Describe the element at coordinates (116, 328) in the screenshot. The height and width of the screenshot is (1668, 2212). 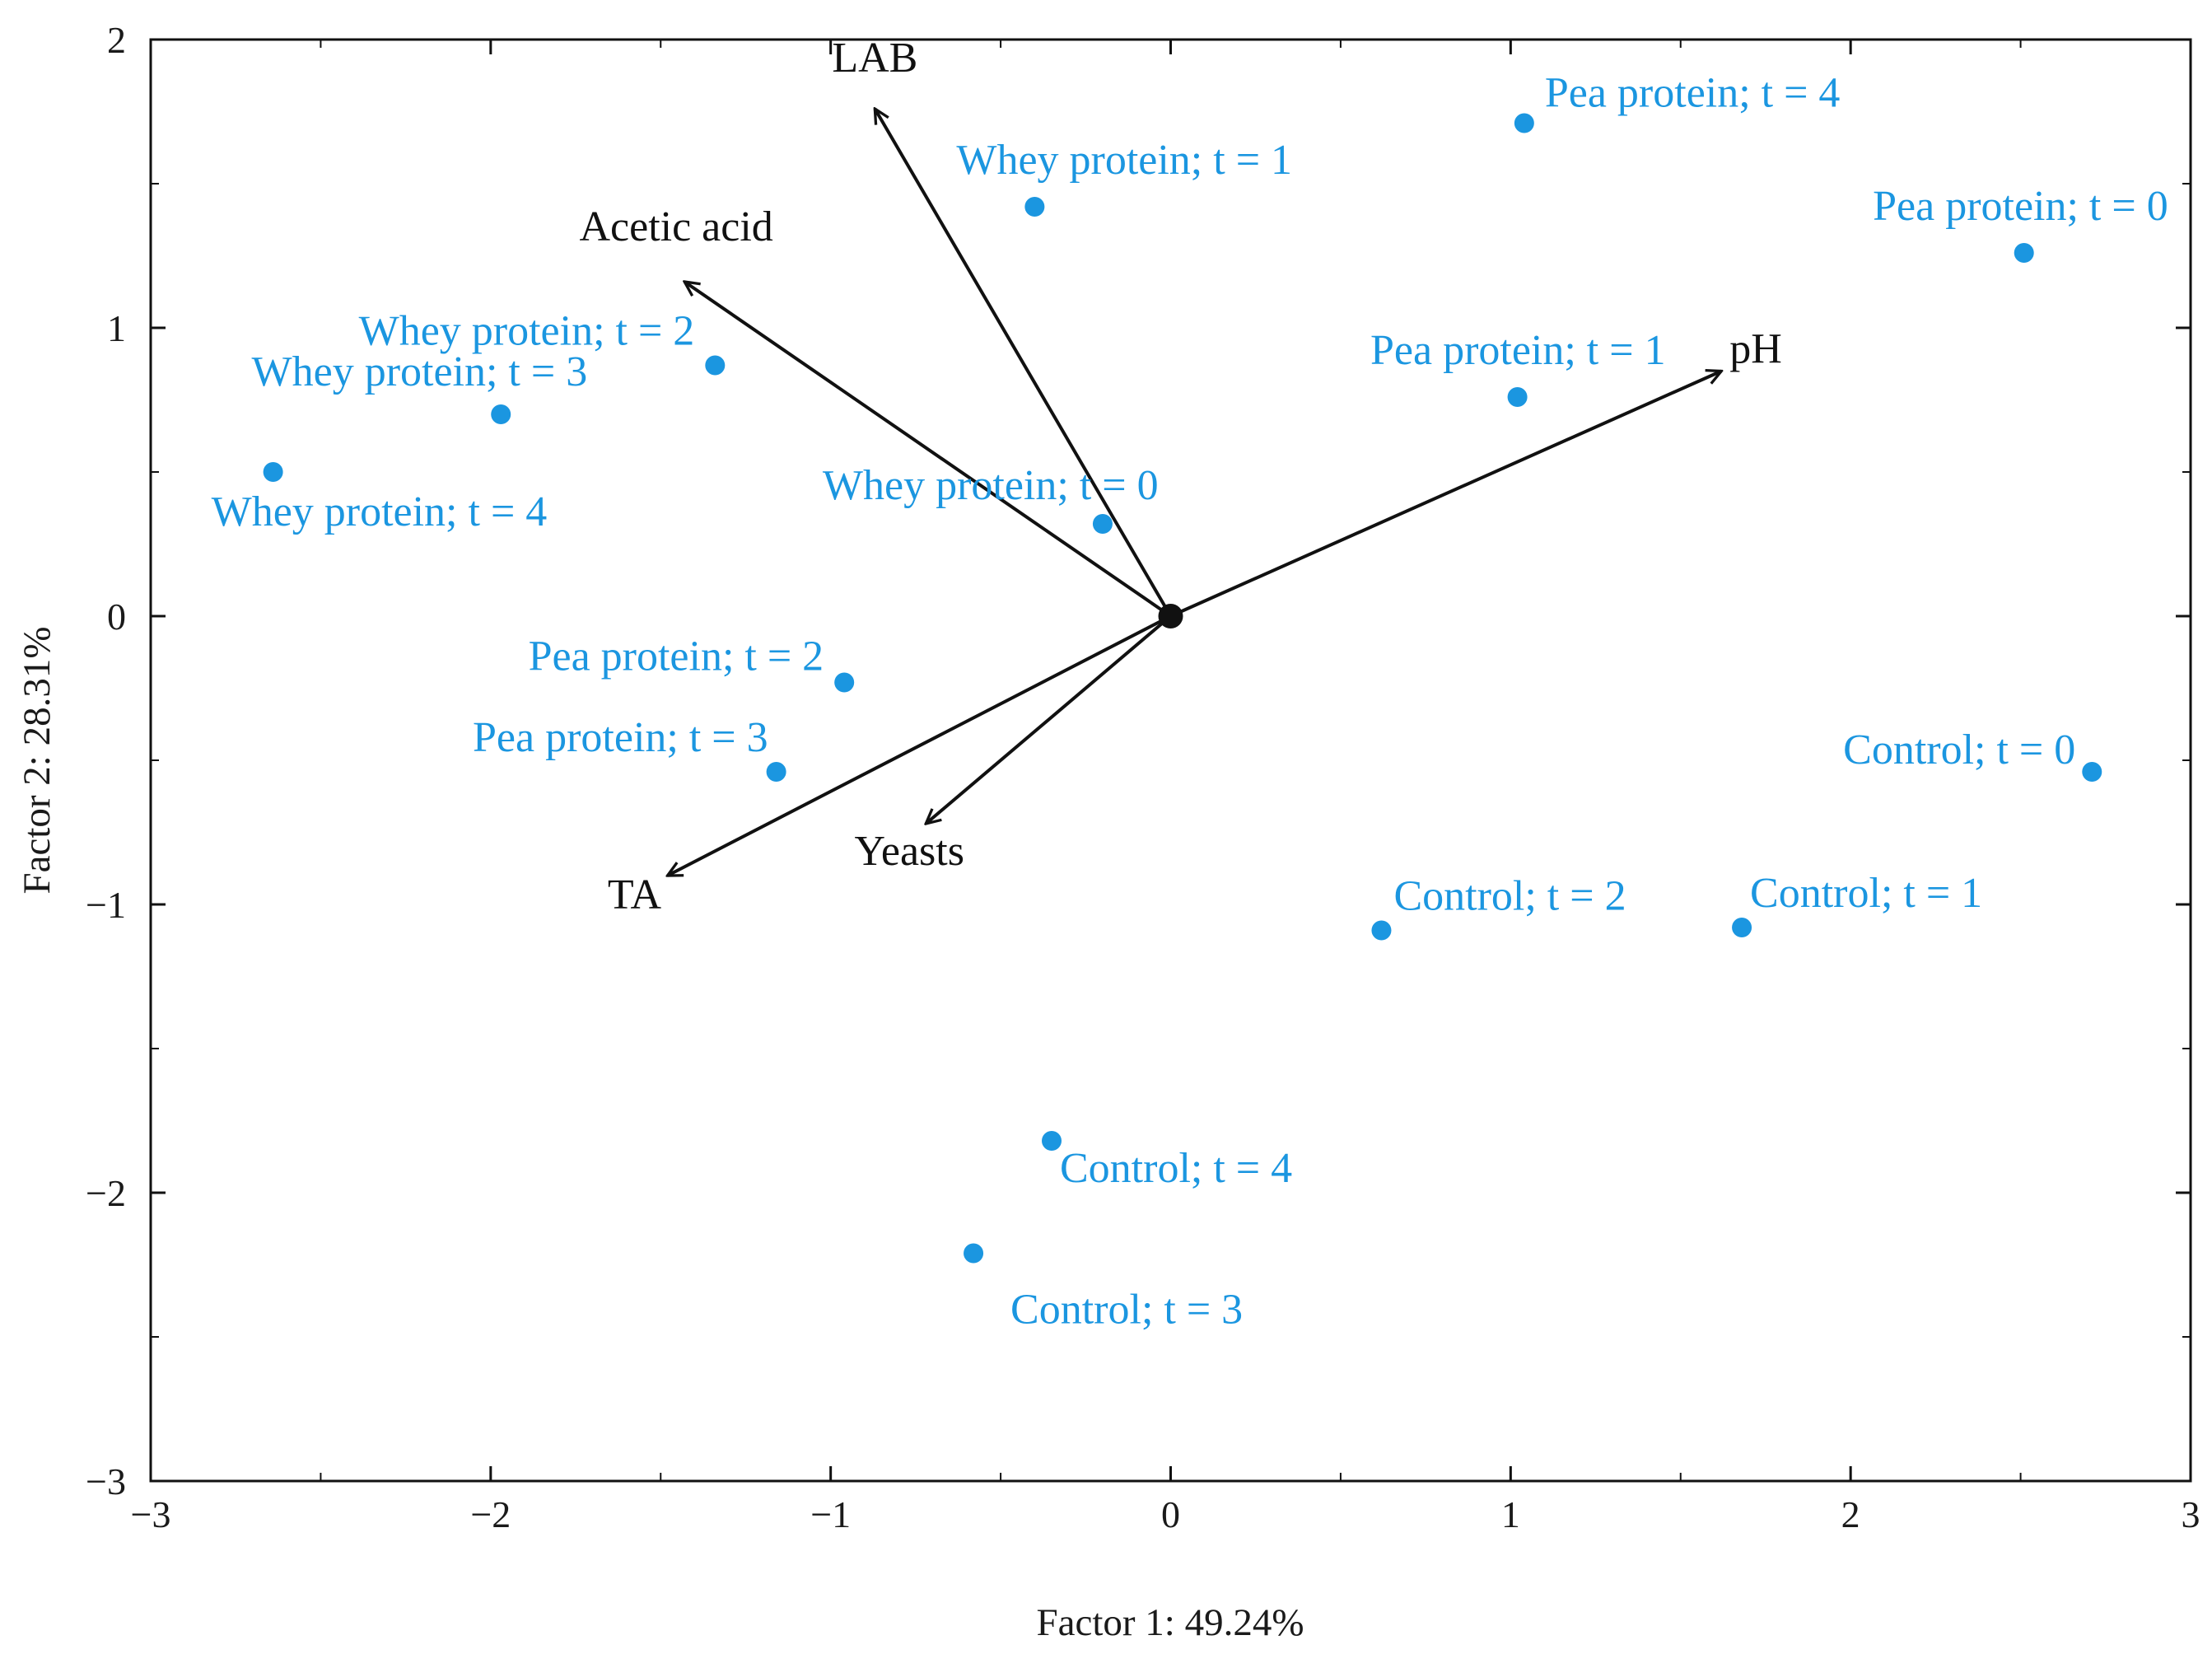
I see `y-tick-label: 1` at that location.